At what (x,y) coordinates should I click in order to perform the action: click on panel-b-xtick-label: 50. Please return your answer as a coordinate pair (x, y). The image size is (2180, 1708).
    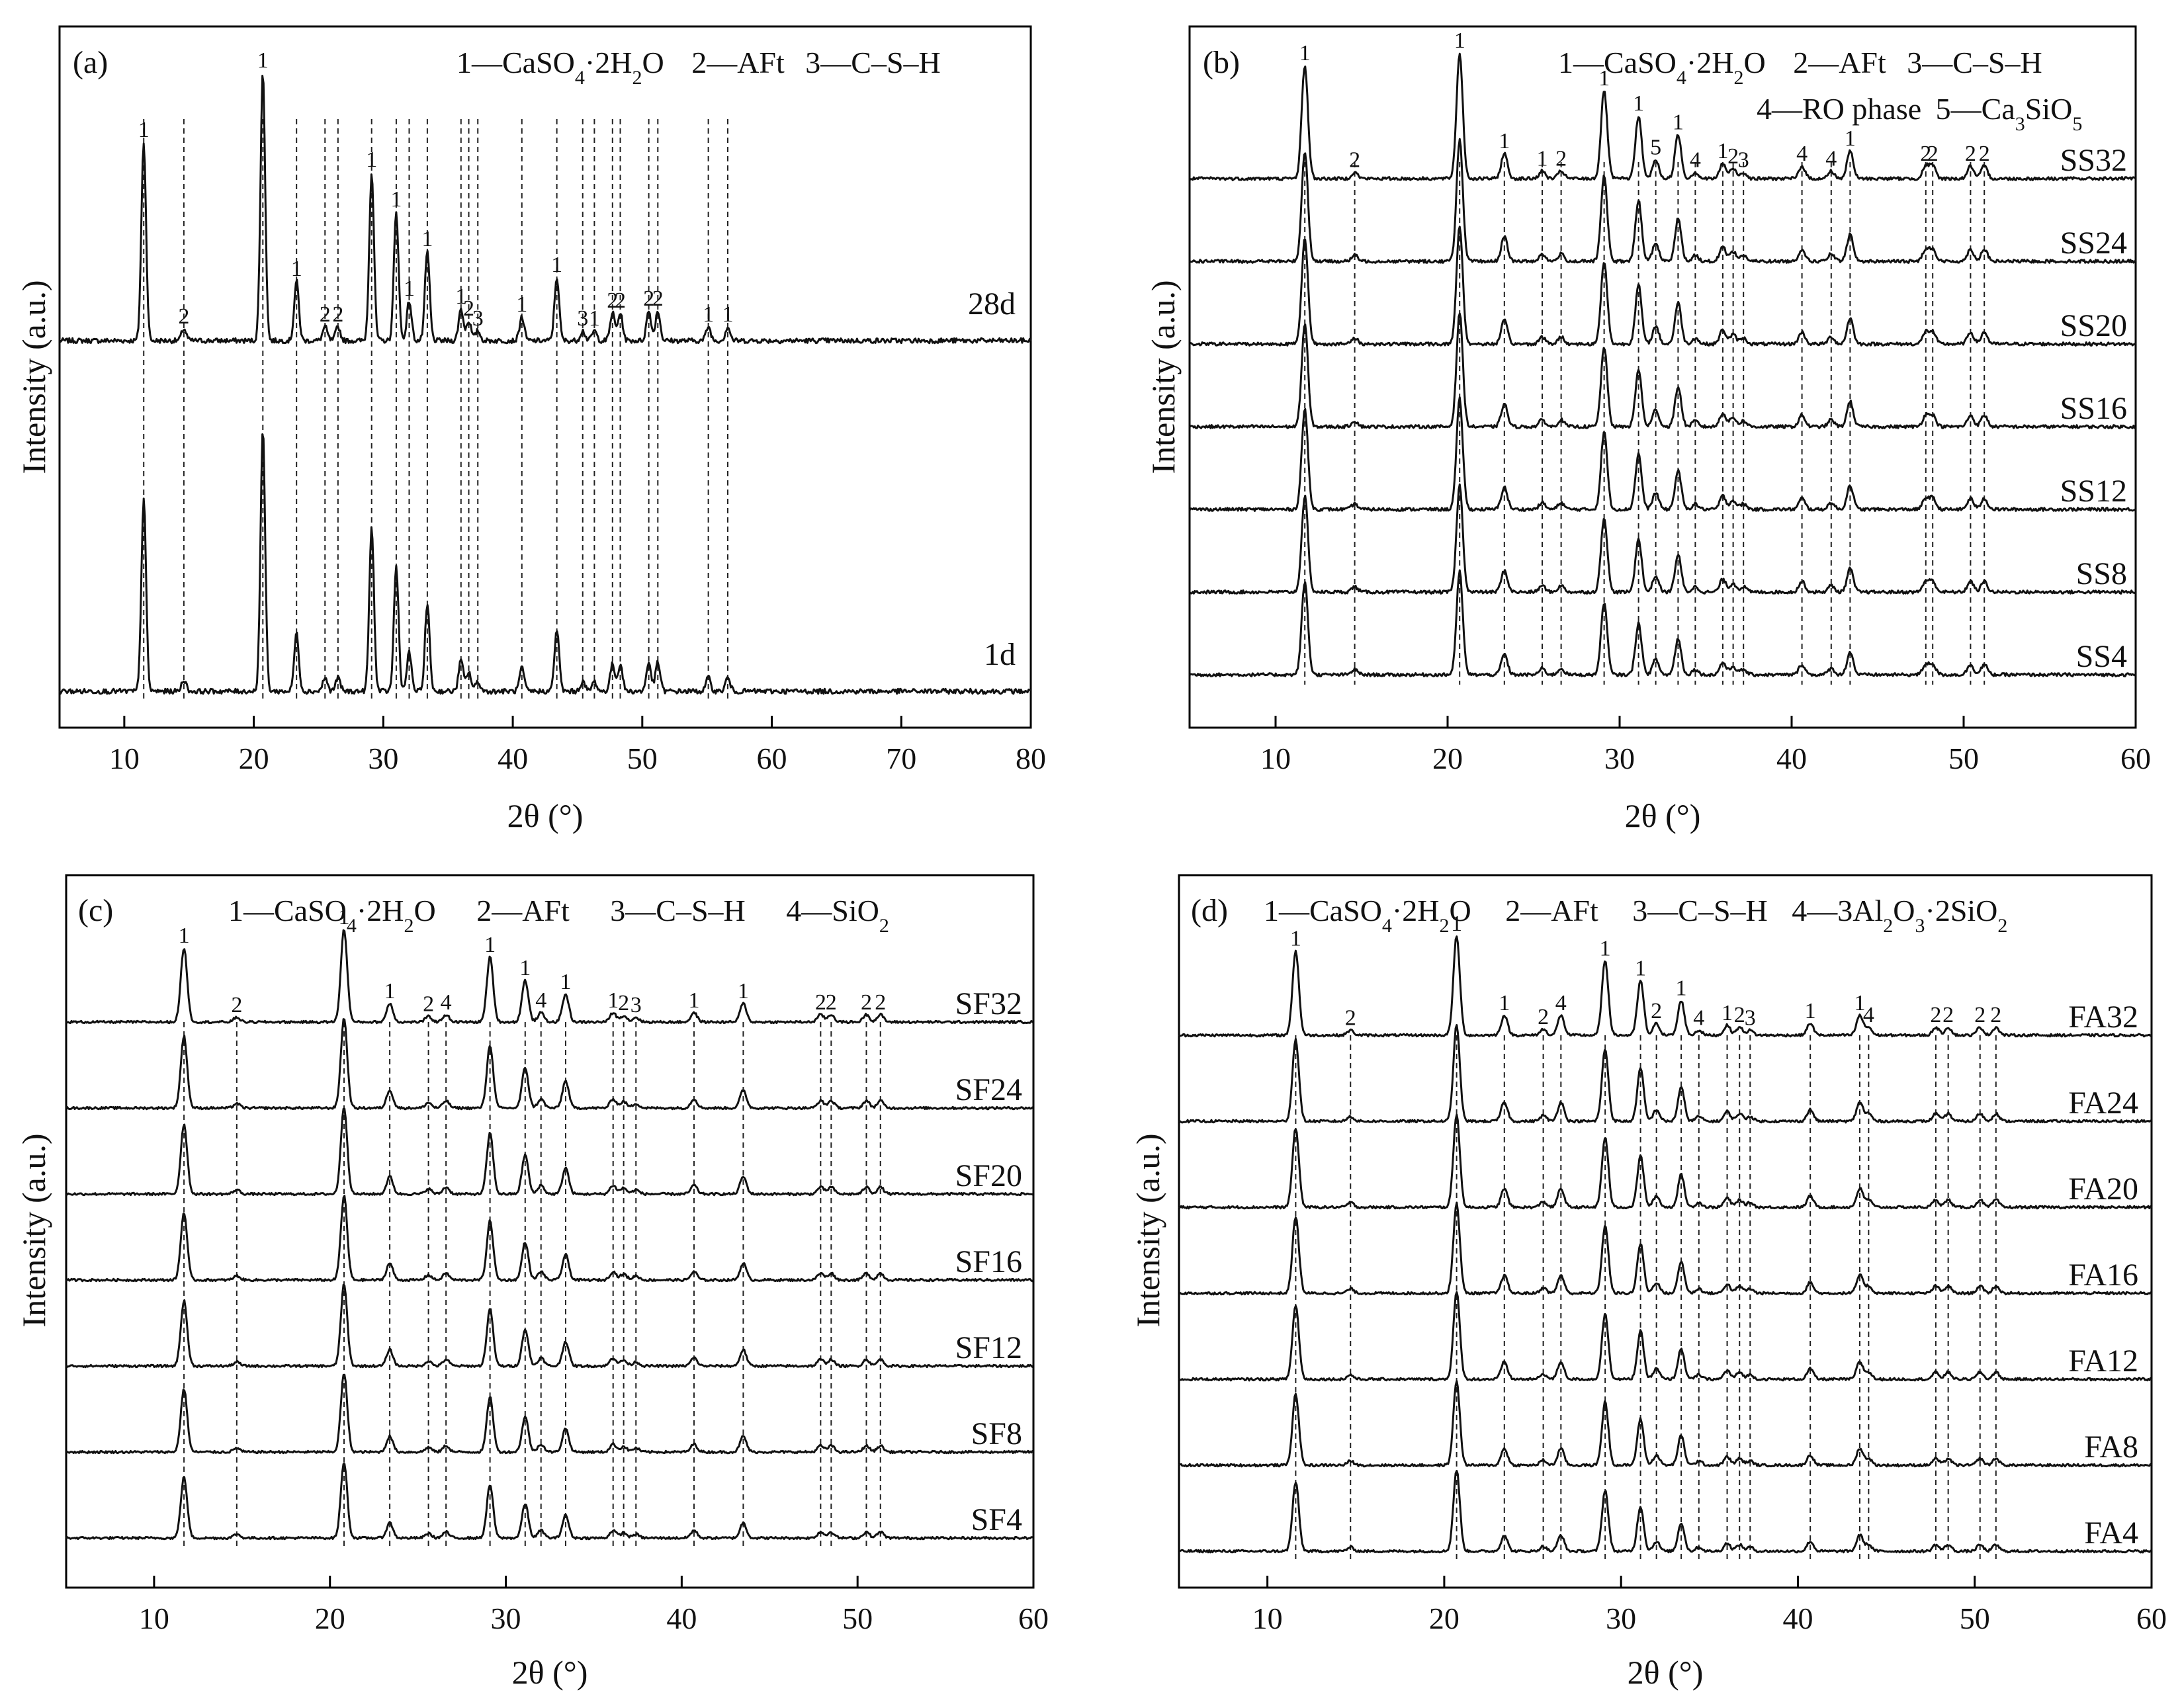
    Looking at the image, I should click on (1964, 758).